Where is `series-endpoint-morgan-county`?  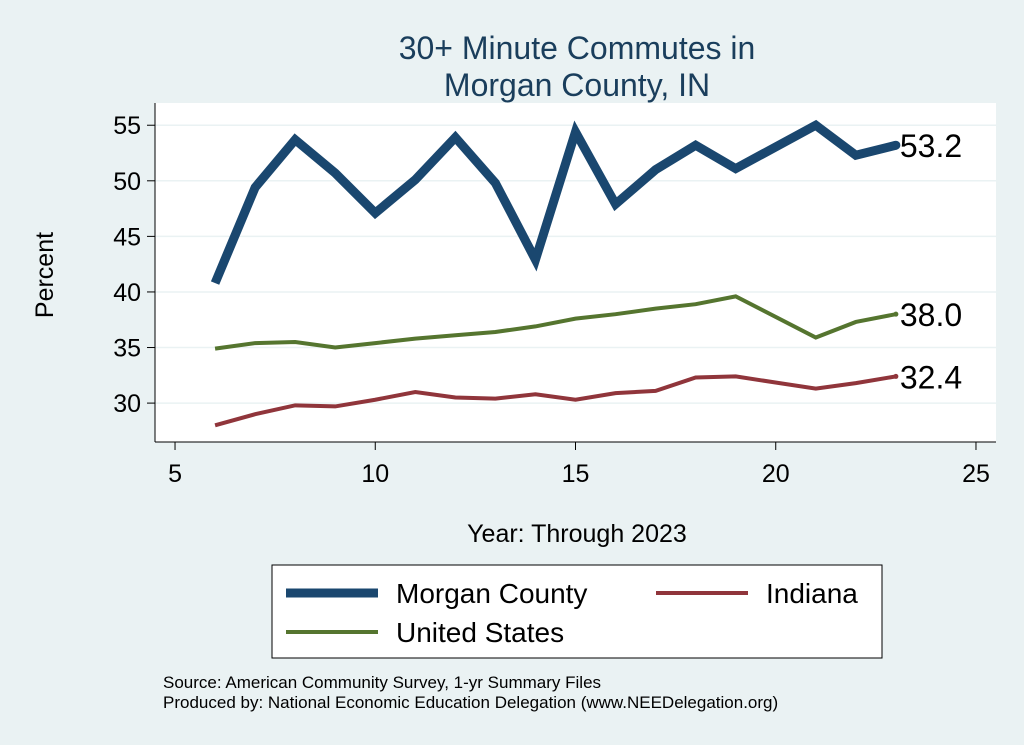 series-endpoint-morgan-county is located at coordinates (896, 145).